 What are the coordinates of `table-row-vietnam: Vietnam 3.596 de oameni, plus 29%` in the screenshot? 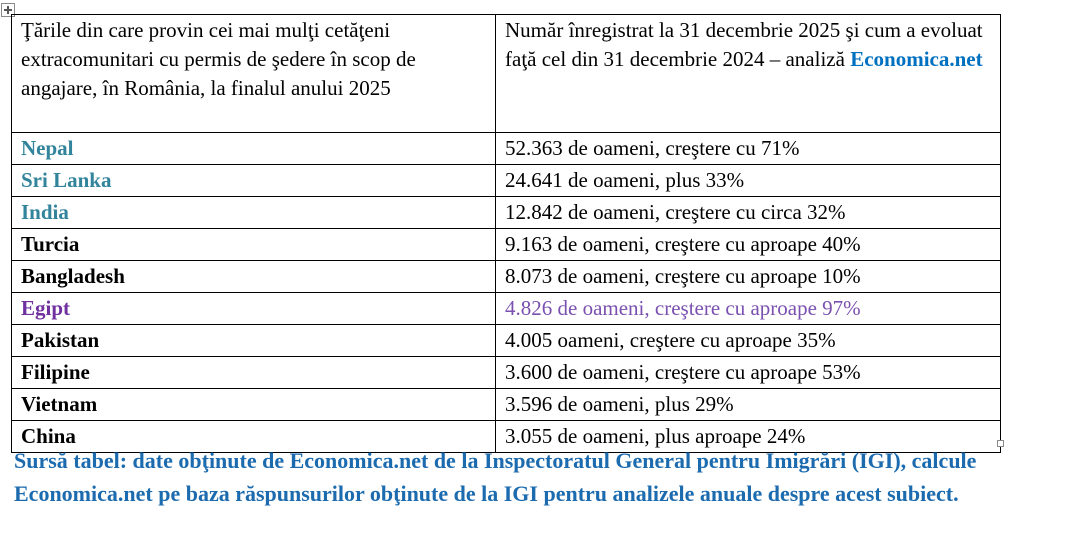 It's located at (506, 404).